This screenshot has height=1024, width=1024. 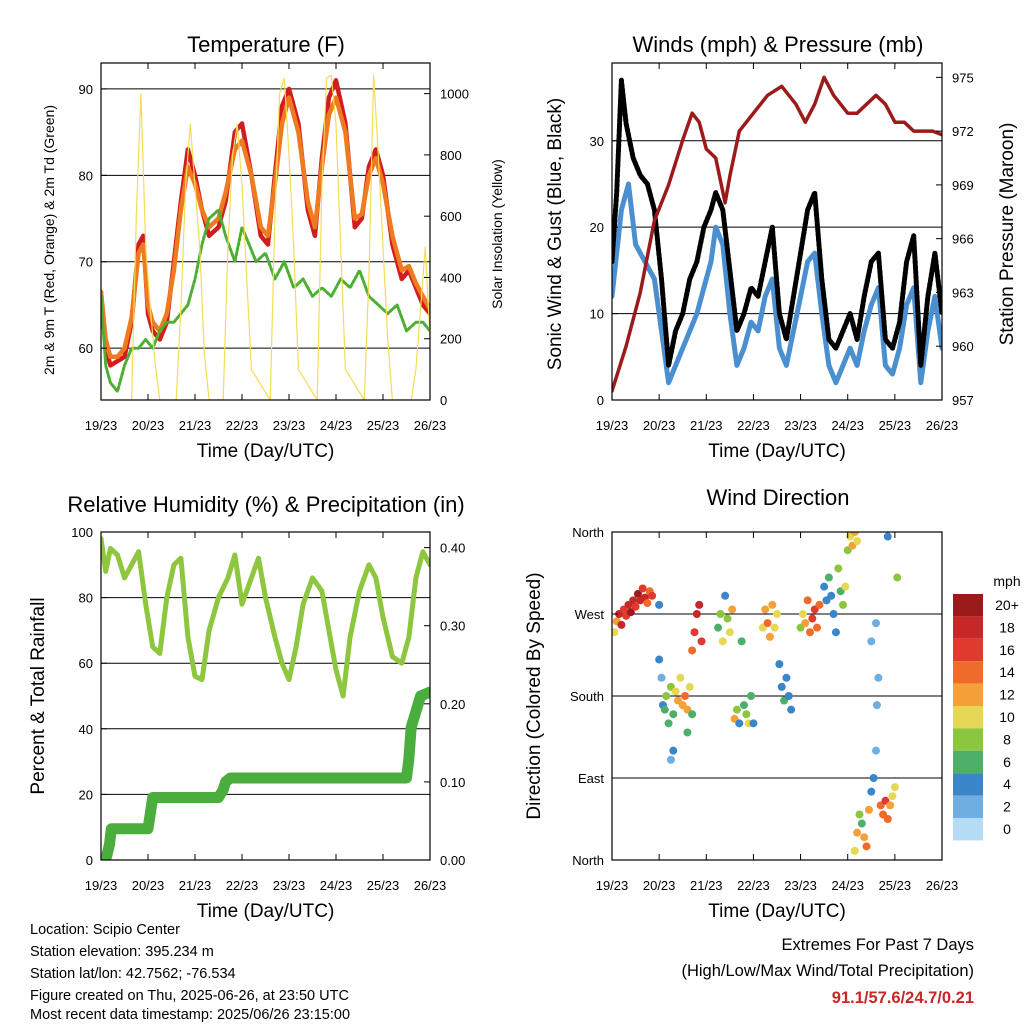 I want to click on color-scale-label: 8, so click(x=1007, y=739).